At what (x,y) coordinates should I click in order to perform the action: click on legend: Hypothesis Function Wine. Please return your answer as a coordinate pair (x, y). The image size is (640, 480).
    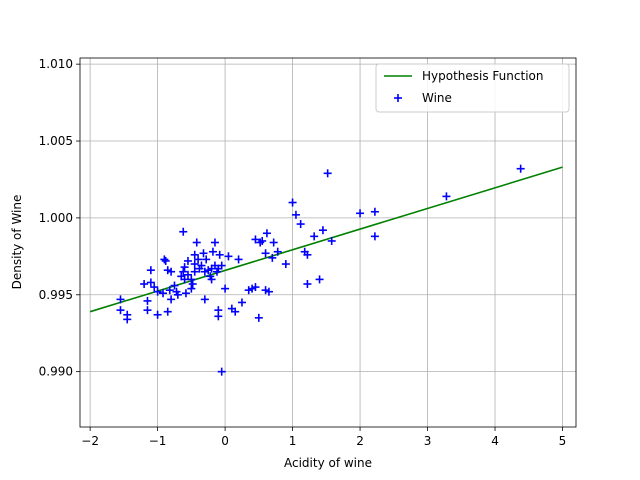
    Looking at the image, I should click on (472, 88).